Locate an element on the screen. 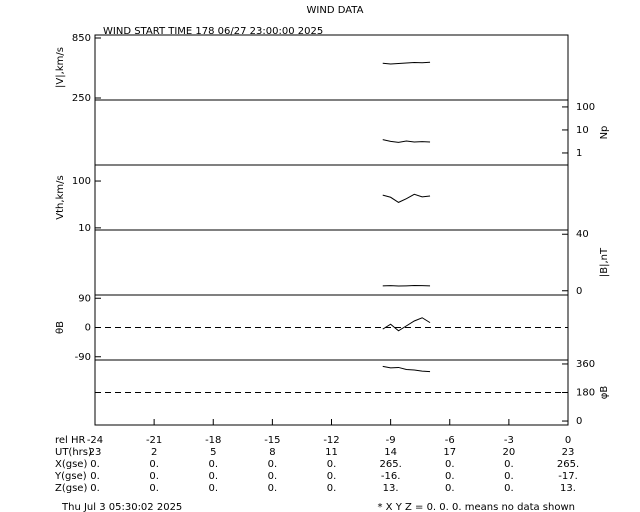 The image size is (640, 512). x-axis-label: rel HR is located at coordinates (70, 440).